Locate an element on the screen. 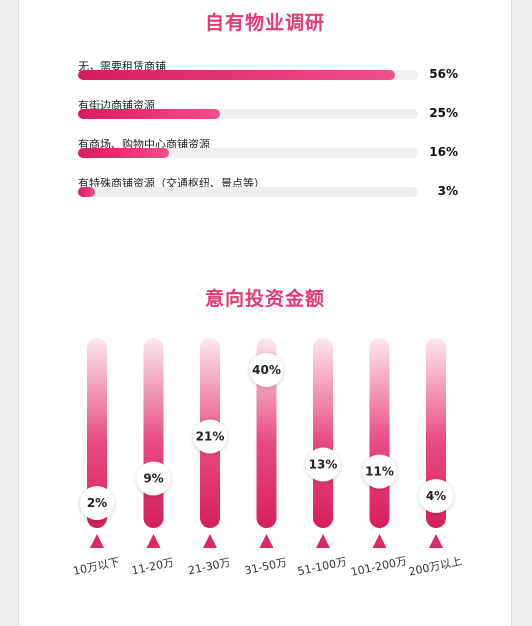 Image resolution: width=532 pixels, height=626 pixels. property-row-percent: 56% is located at coordinates (443, 74).